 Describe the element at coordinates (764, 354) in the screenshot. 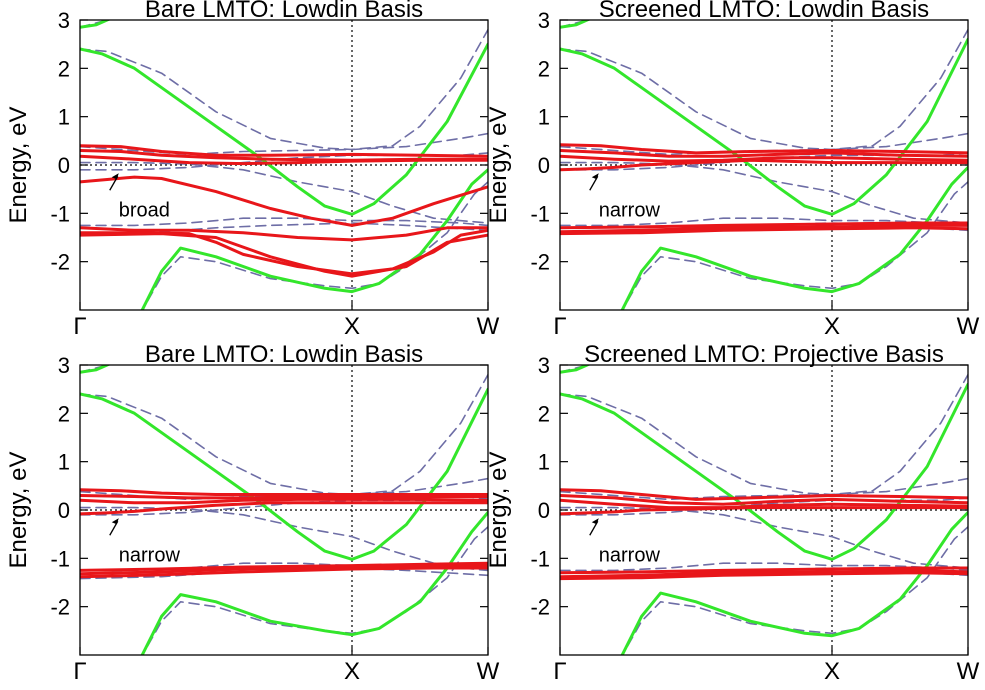

I see `panel-title: Screened LMTO: Projective Basis` at that location.